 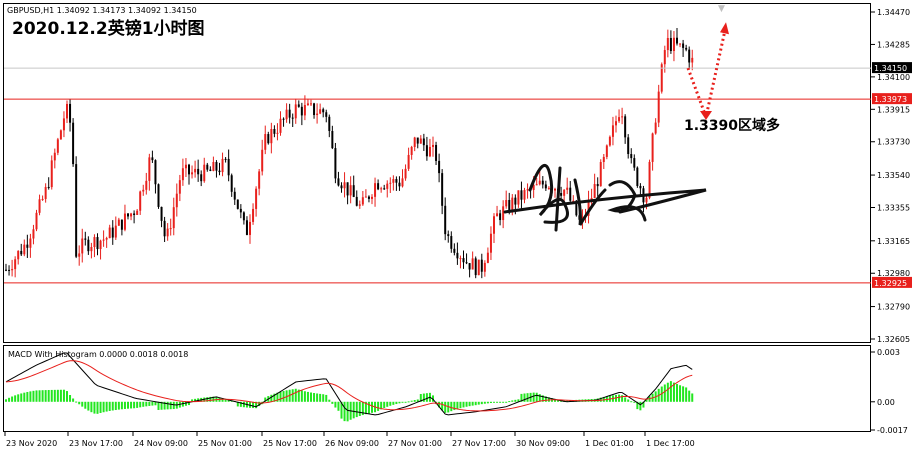 What do you see at coordinates (893, 12) in the screenshot?
I see `price-tick-label: 1.34470` at bounding box center [893, 12].